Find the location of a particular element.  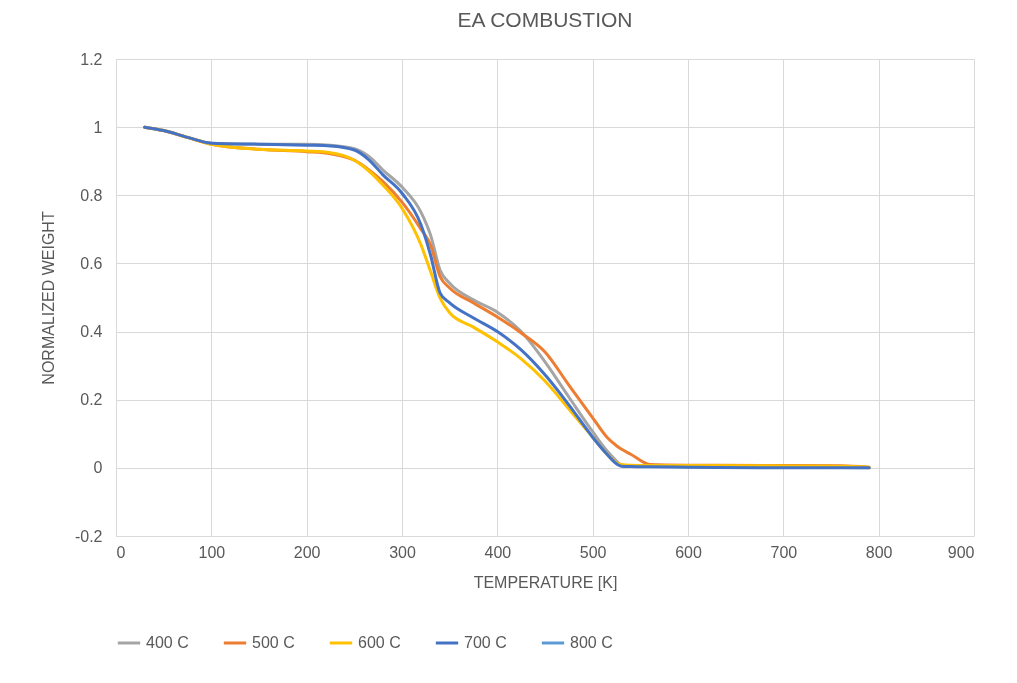

y-tick-label: 1.2 is located at coordinates (91, 59).